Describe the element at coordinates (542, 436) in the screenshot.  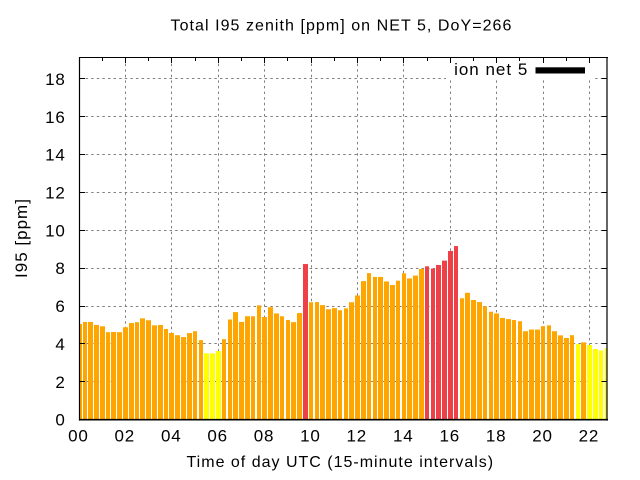
I see `svg-text: 20` at that location.